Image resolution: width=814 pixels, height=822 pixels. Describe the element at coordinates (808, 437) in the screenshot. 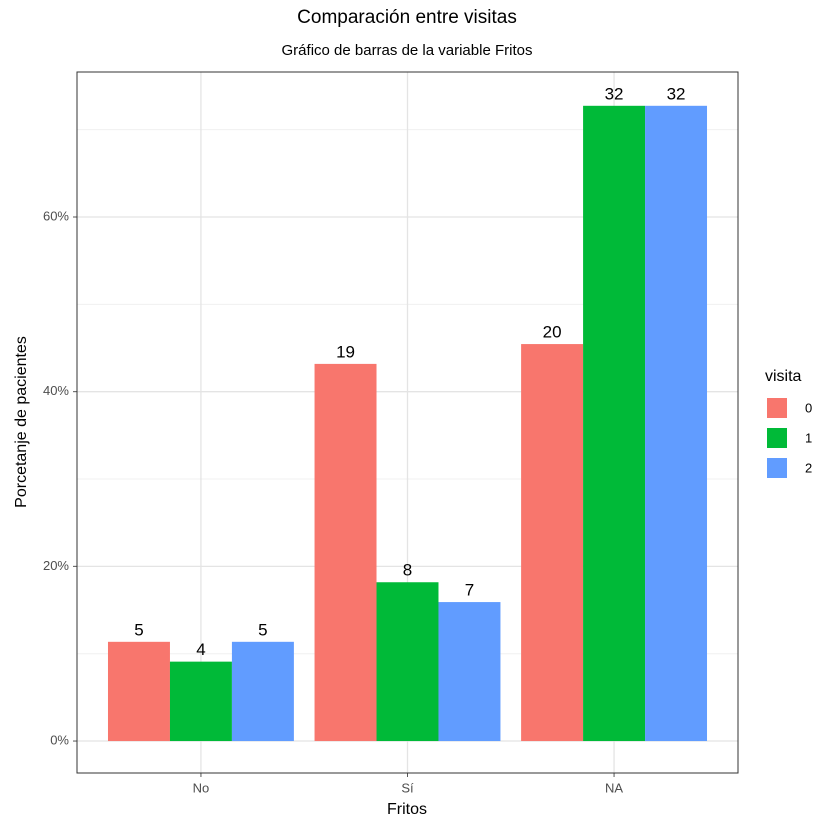

I see `legend-label: 1` at that location.